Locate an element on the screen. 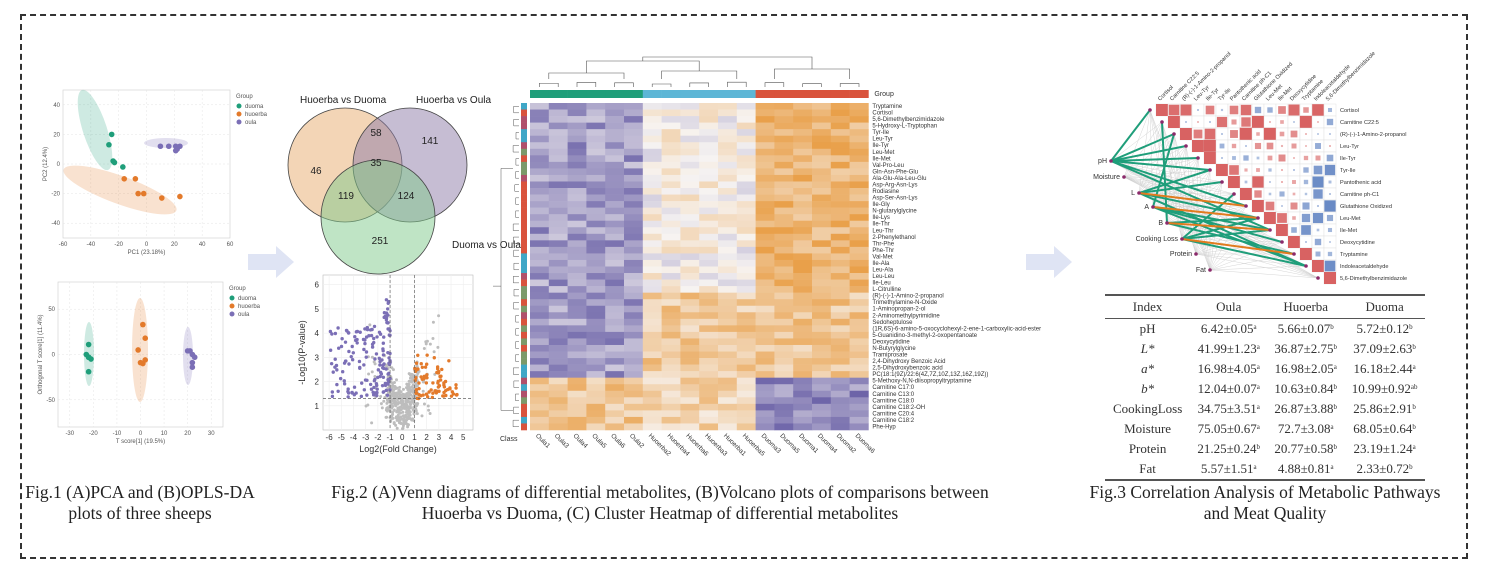 The image size is (1490, 575). value: 10.99±0.92 is located at coordinates (1381, 388).